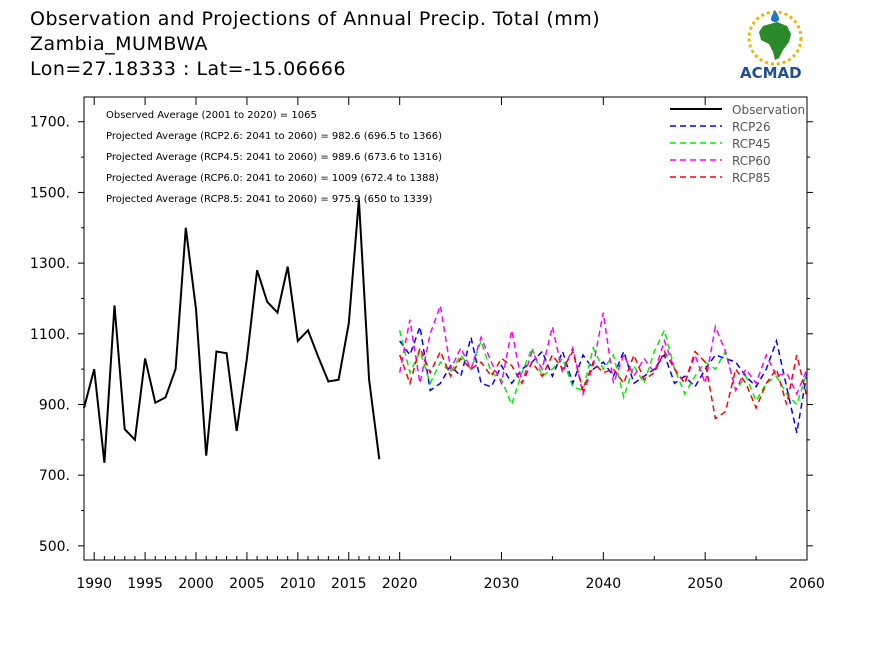 Image resolution: width=879 pixels, height=659 pixels. I want to click on series-line-rcp60, so click(603, 351).